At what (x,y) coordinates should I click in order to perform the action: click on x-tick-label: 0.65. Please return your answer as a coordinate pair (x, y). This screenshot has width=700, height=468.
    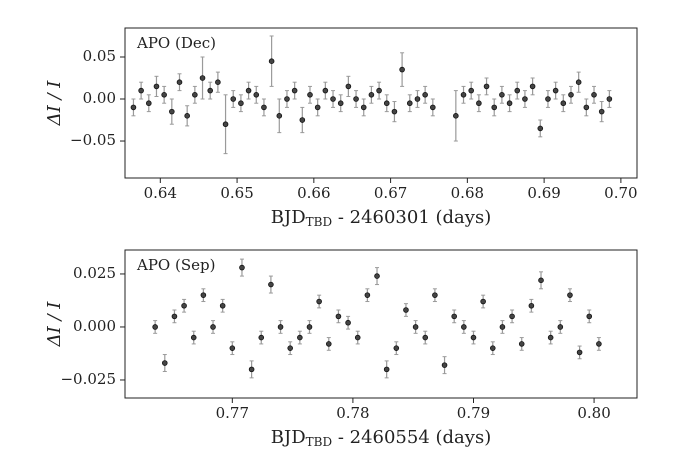
    Looking at the image, I should click on (236, 193).